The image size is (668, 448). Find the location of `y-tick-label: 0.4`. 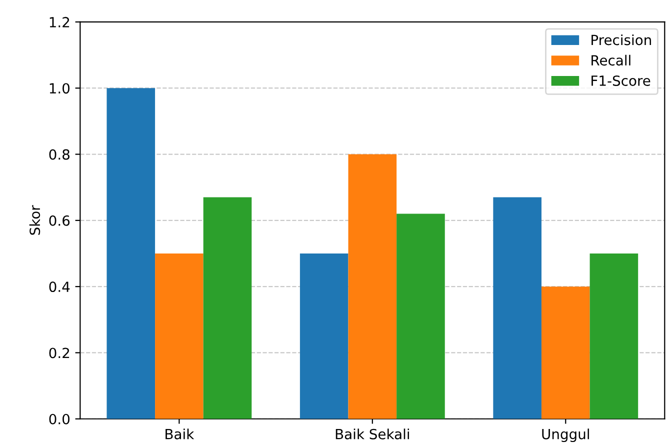

y-tick-label: 0.4 is located at coordinates (59, 287).